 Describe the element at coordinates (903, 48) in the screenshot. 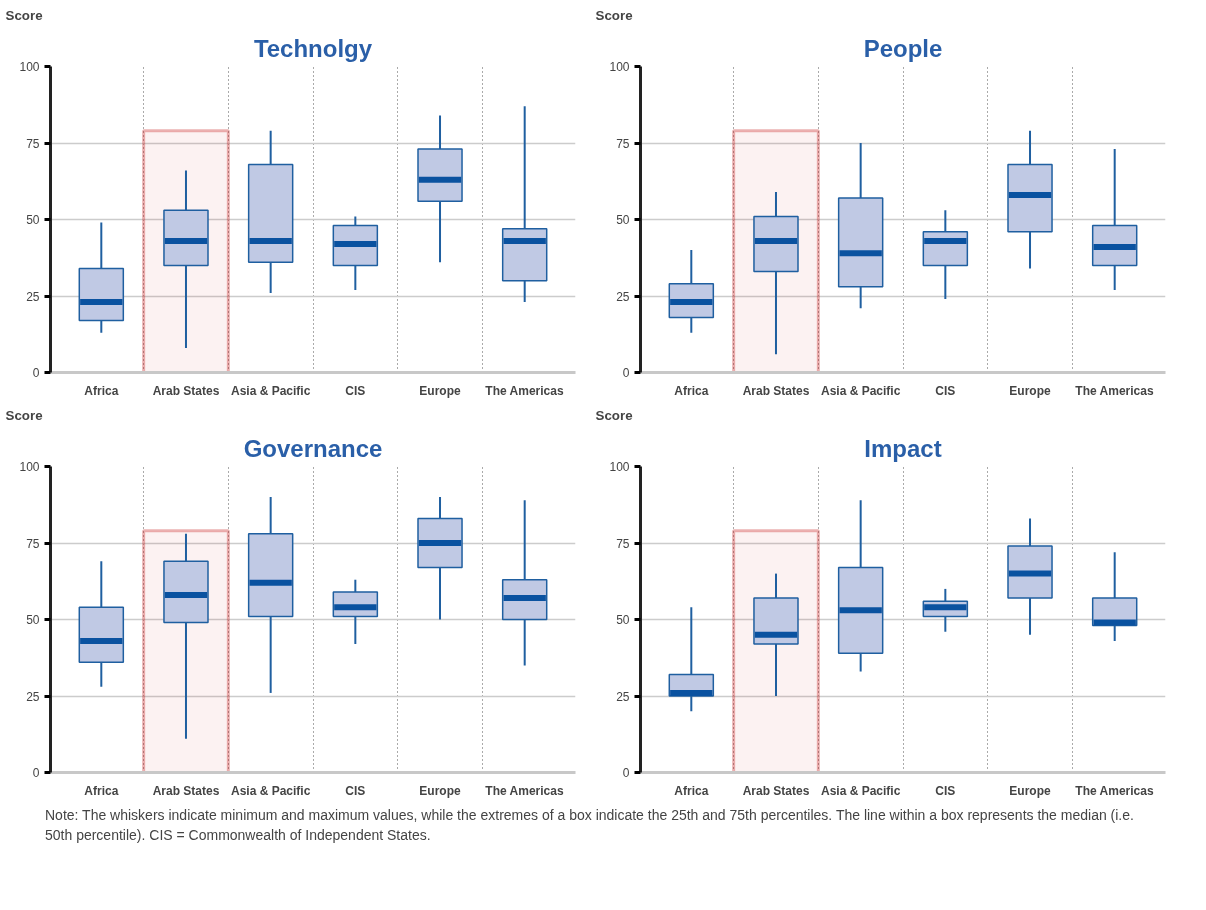

I see `chart-title: People` at that location.